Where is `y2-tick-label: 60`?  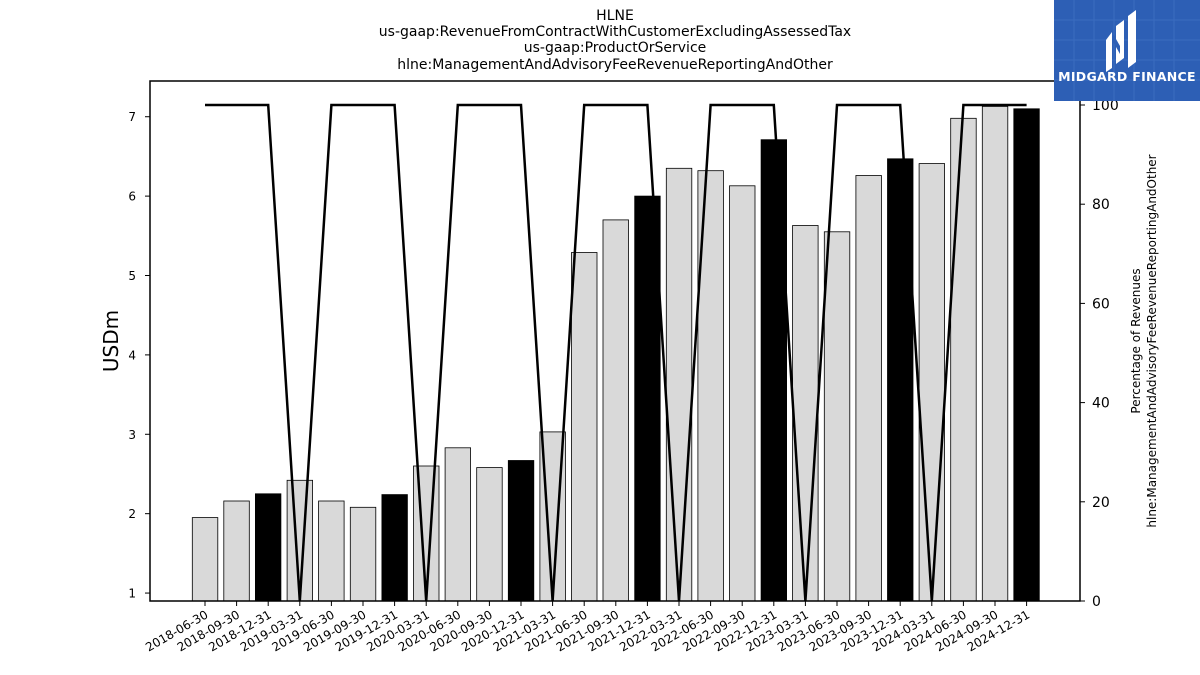 y2-tick-label: 60 is located at coordinates (1101, 304).